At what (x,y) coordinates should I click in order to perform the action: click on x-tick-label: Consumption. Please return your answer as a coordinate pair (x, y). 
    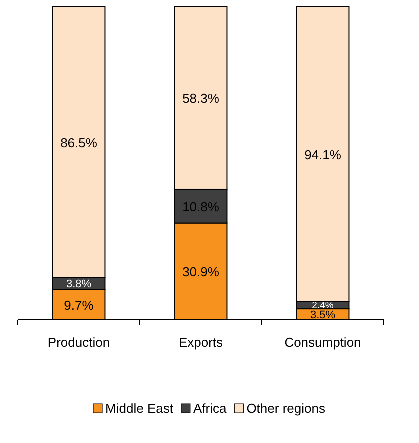
    Looking at the image, I should click on (323, 342).